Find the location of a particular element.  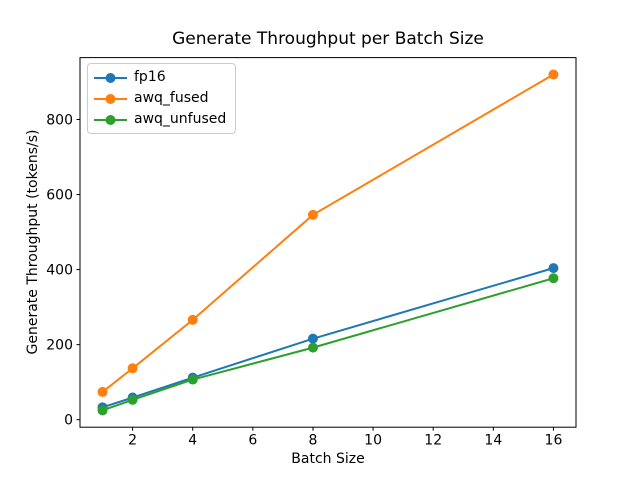

y-tick-label: 200 is located at coordinates (59, 346).